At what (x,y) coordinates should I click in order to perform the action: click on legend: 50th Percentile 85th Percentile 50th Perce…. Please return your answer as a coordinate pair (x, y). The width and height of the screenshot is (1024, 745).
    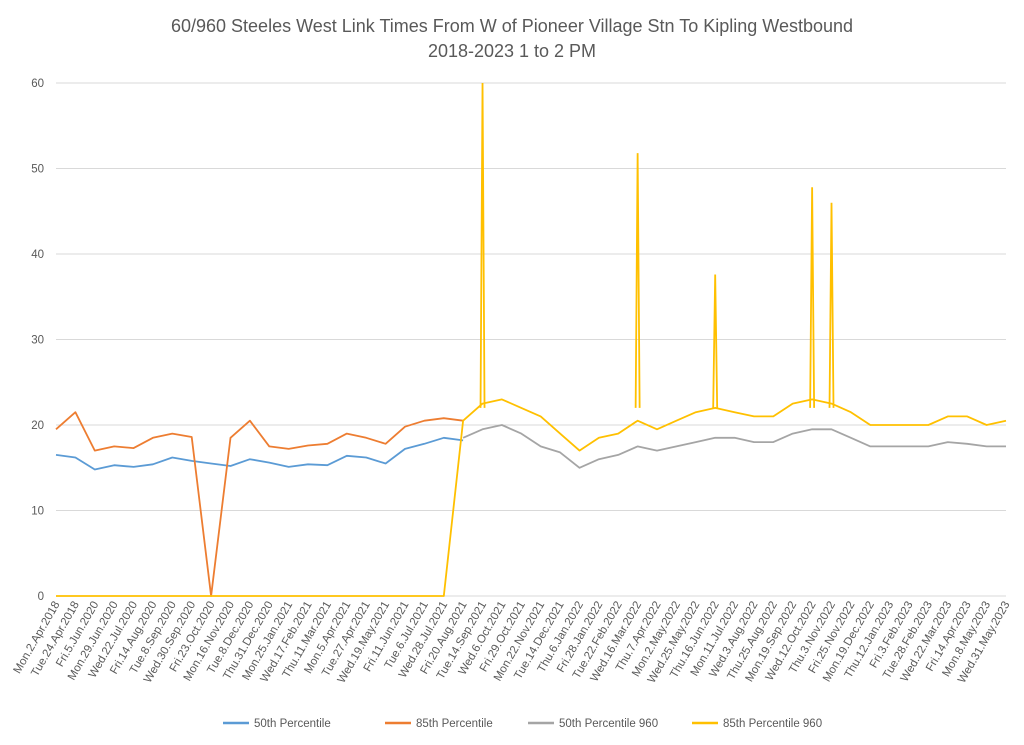
    Looking at the image, I should click on (522, 724).